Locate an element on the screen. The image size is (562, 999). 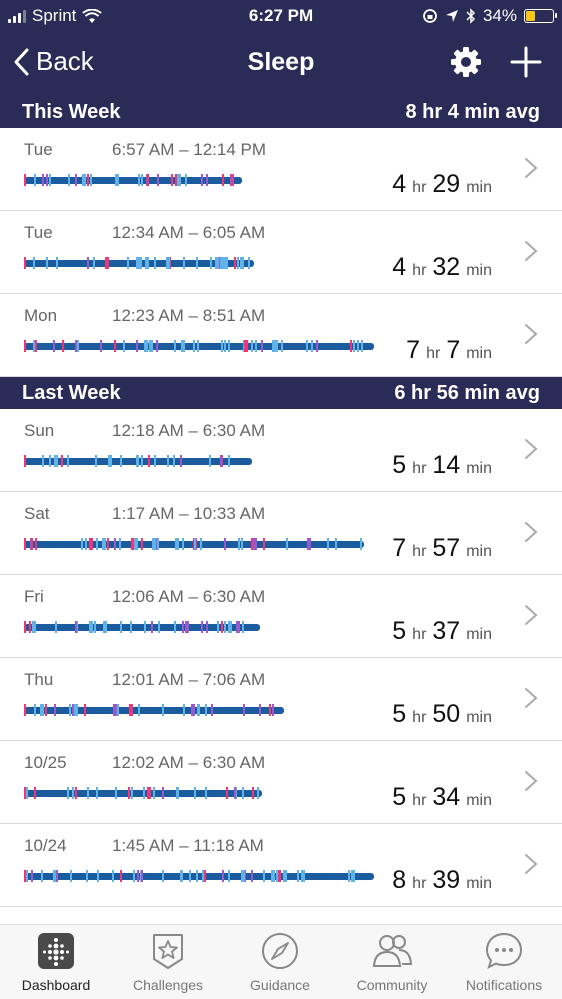
tab-dashboard: Dashboard is located at coordinates (56, 965).